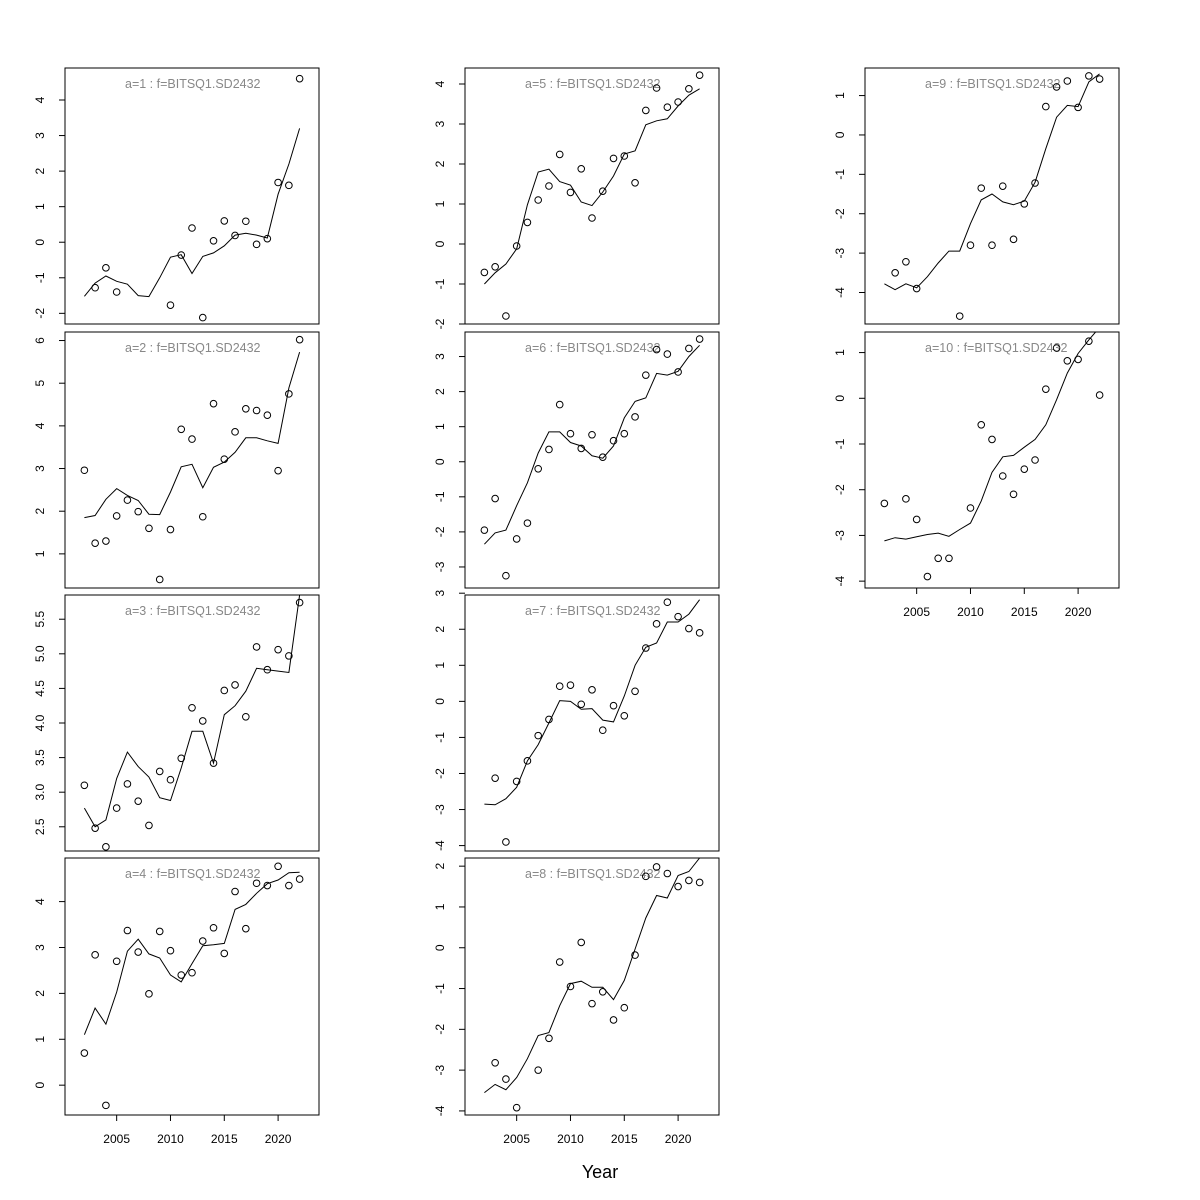 Image resolution: width=1200 pixels, height=1200 pixels. I want to click on y-tick-label: 5.5, so click(40, 619).